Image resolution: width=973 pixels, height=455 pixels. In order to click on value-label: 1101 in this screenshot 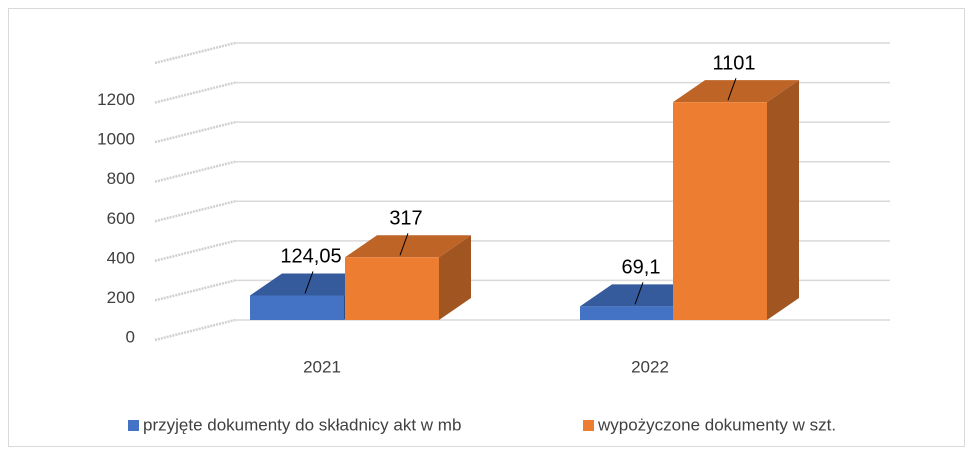, I will do `click(733, 63)`.